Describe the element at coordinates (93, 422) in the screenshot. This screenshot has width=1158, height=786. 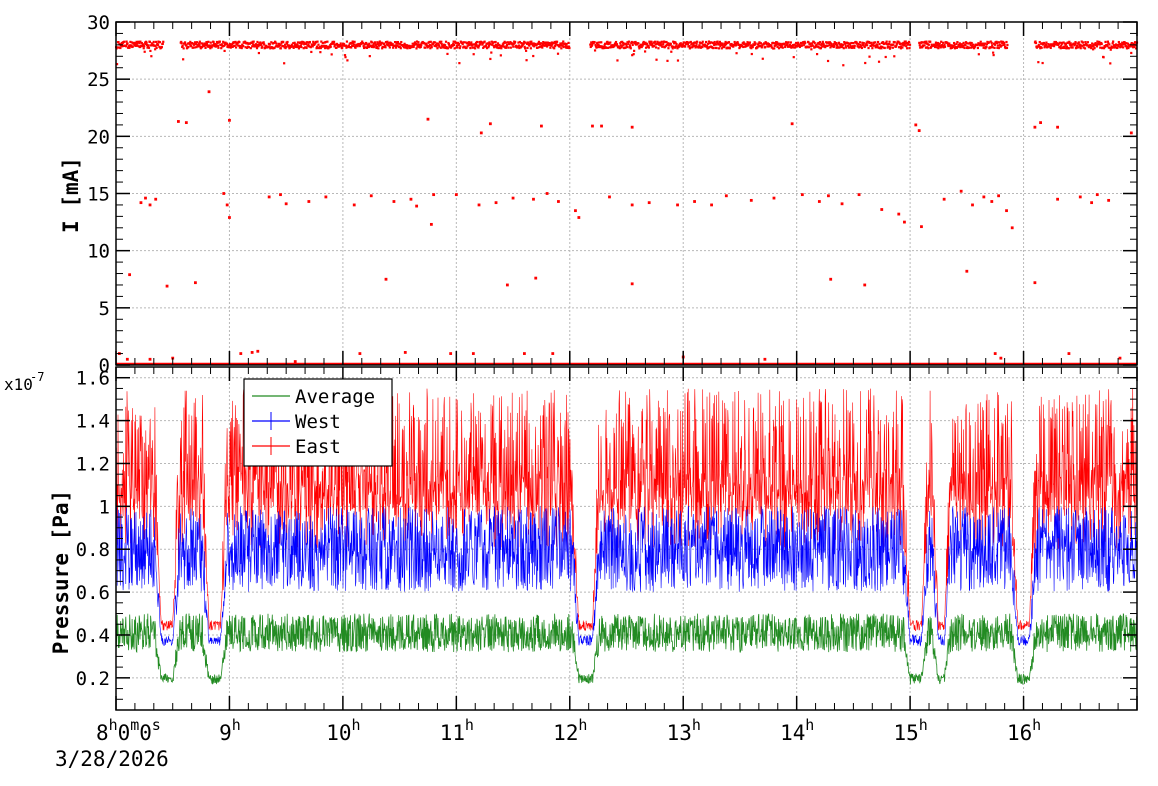
I see `pressure-y-tick-label: 1.4` at that location.